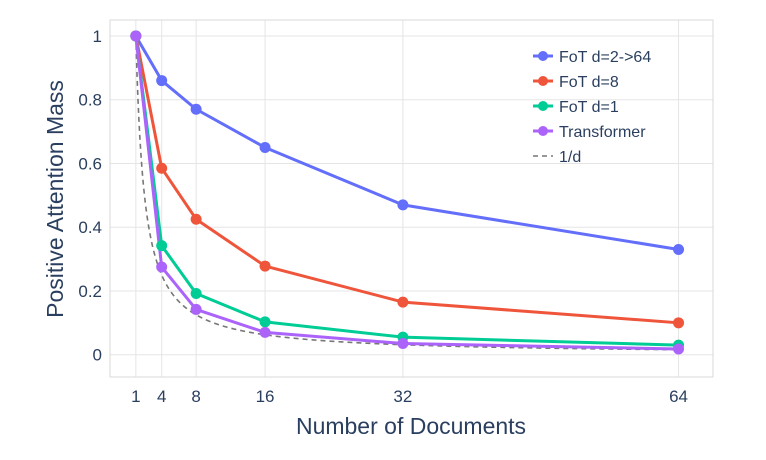  Describe the element at coordinates (557, 157) in the screenshot. I see `legend-item-reference: 1/d` at that location.